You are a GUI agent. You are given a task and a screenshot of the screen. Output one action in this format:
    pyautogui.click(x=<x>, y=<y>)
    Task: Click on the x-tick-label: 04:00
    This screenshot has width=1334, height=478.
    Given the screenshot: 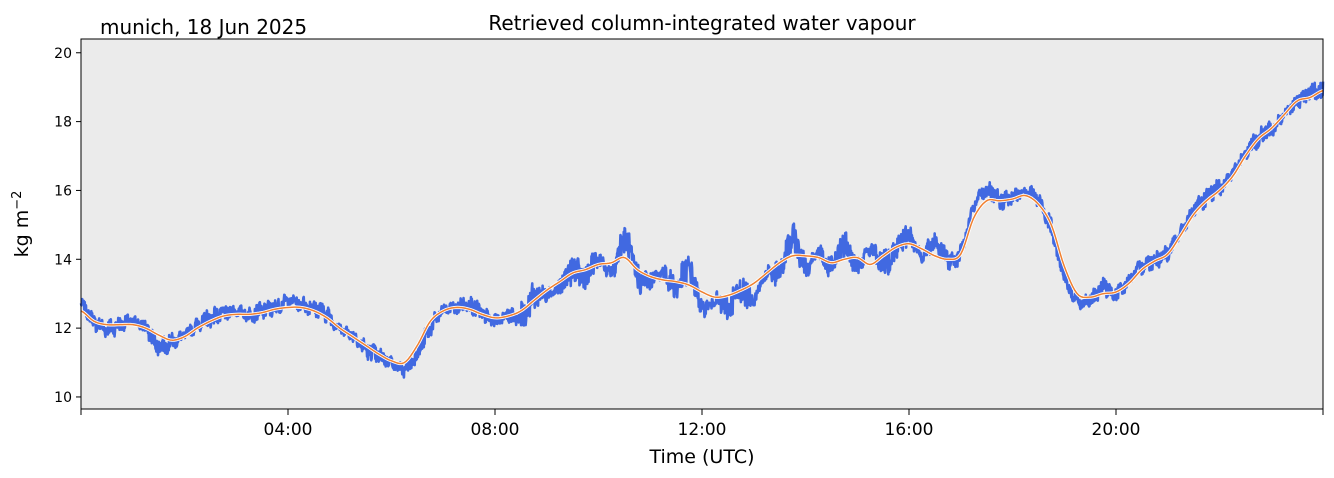 What is the action you would take?
    pyautogui.click(x=288, y=430)
    